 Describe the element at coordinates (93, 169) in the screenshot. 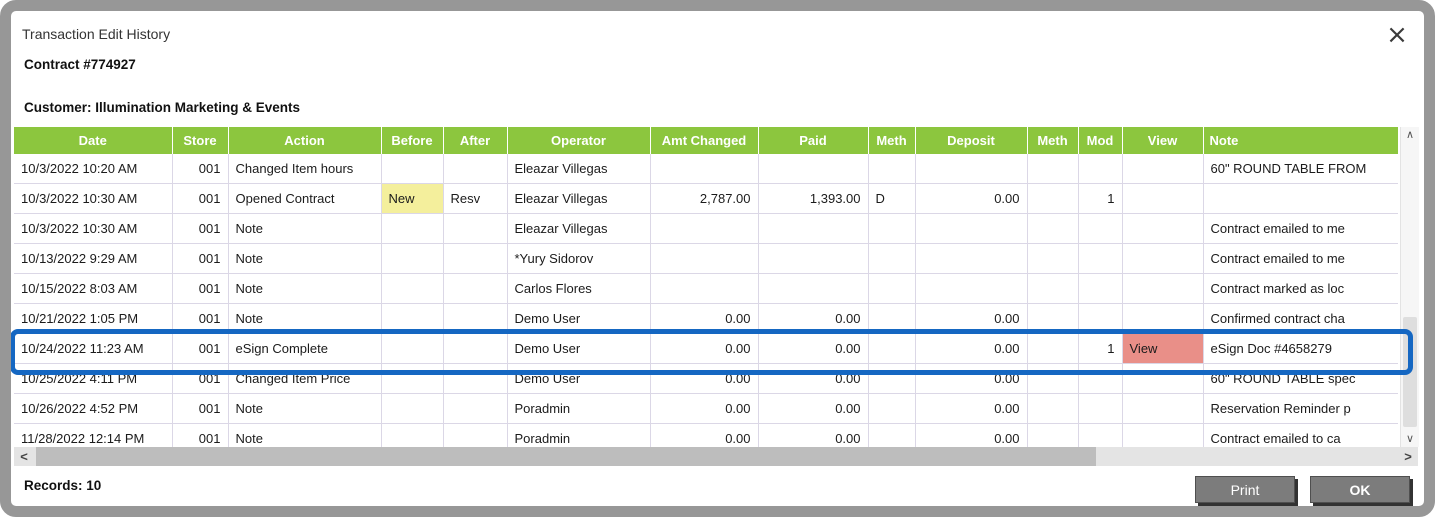

I see `table-cell: 10/3/2022 10:20 AM` at that location.